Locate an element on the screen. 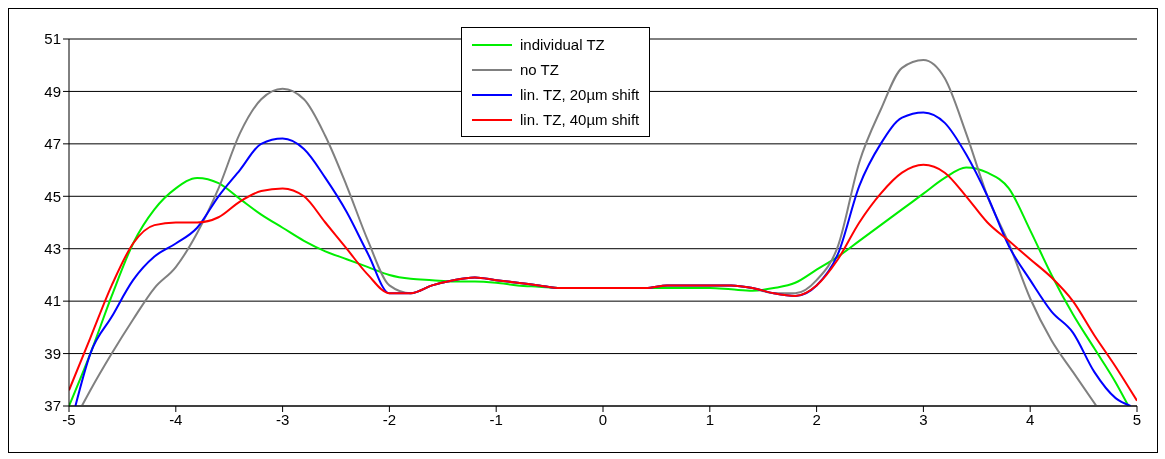 This screenshot has height=459, width=1165. y-tick-label: 47 is located at coordinates (52, 144).